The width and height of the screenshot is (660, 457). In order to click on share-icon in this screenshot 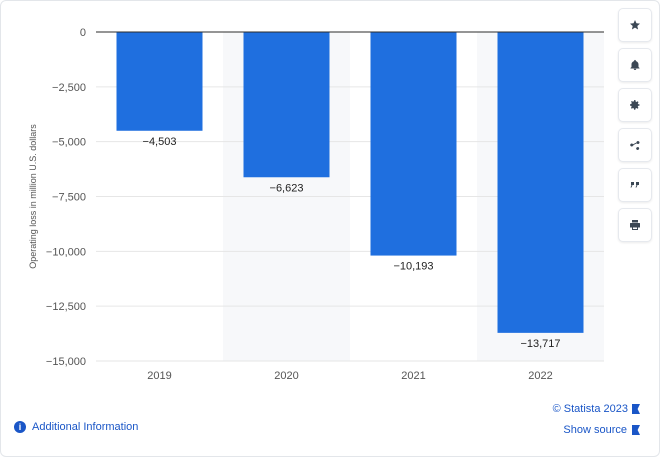, I will do `click(635, 145)`.